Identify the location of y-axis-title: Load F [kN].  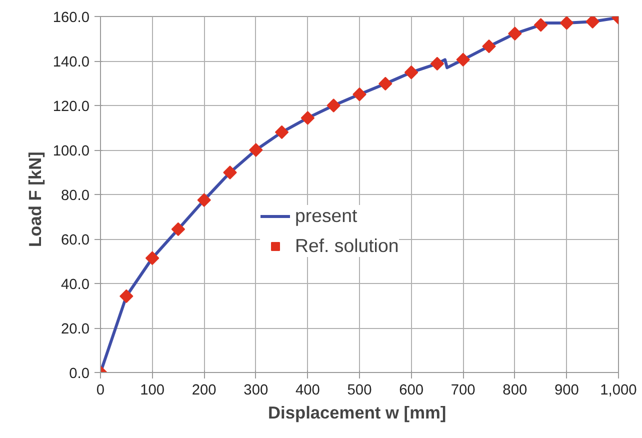
(34, 199).